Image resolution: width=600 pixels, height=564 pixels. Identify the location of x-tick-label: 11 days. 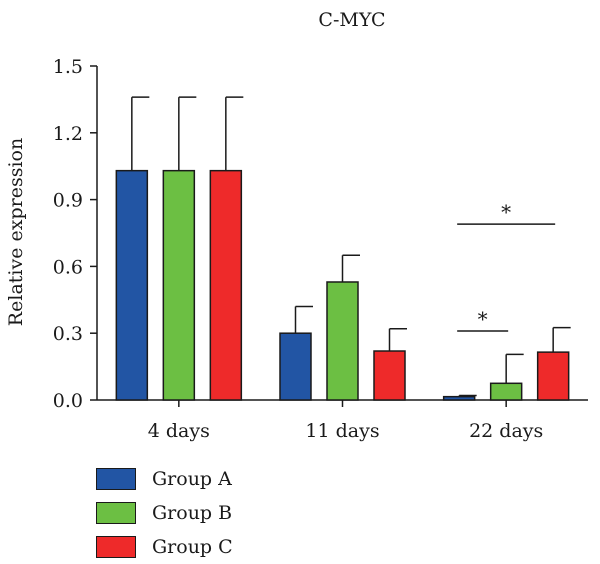
(342, 431).